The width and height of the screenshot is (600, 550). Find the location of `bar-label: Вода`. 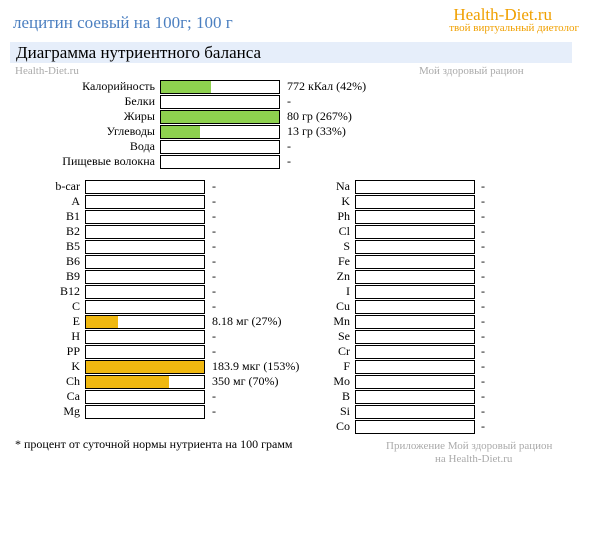

bar-label: Вода is located at coordinates (142, 146).